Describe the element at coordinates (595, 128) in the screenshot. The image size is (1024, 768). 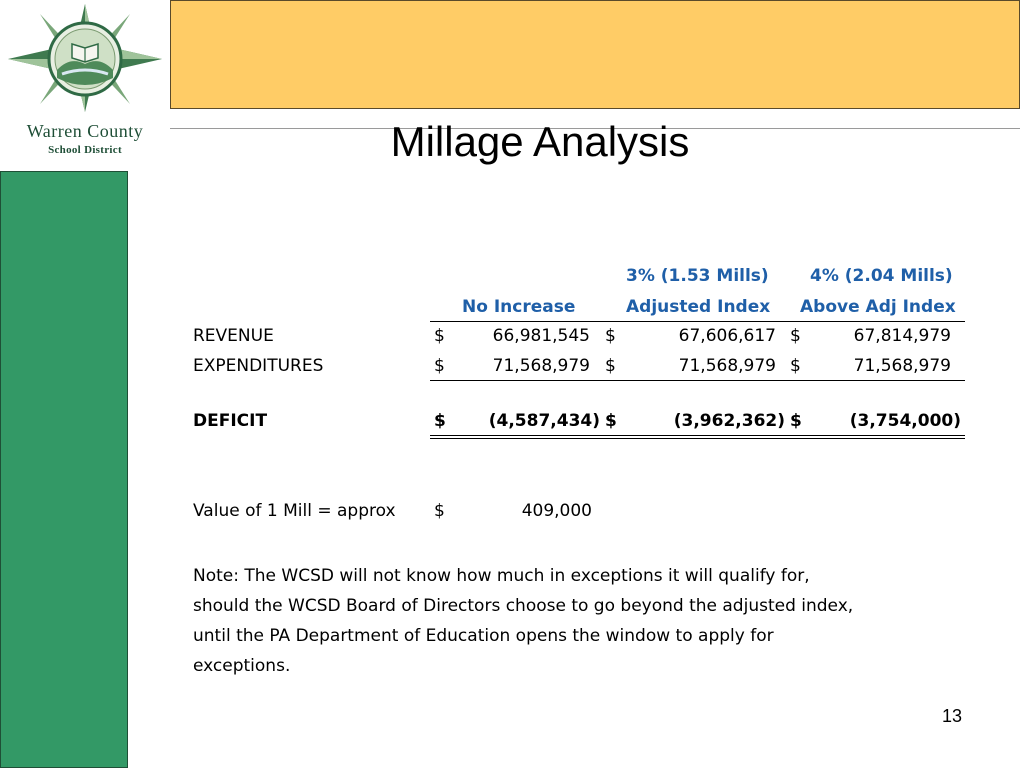
I see `title-divider` at that location.